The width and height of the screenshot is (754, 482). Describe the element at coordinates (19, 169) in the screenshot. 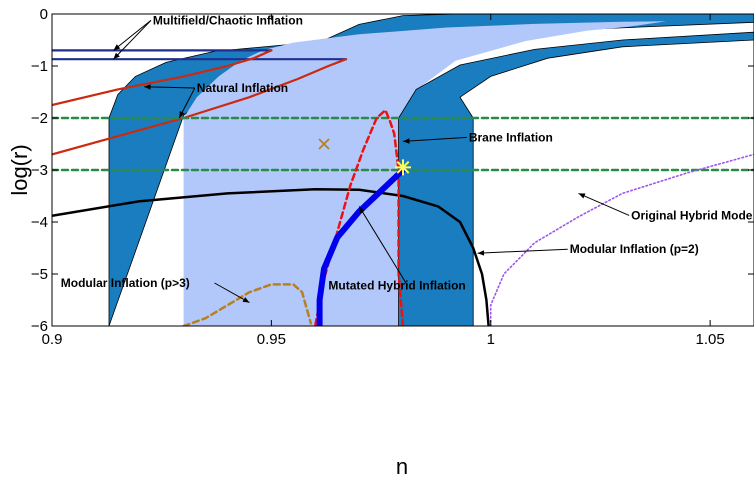

I see `y-axis-label: log(r)` at that location.